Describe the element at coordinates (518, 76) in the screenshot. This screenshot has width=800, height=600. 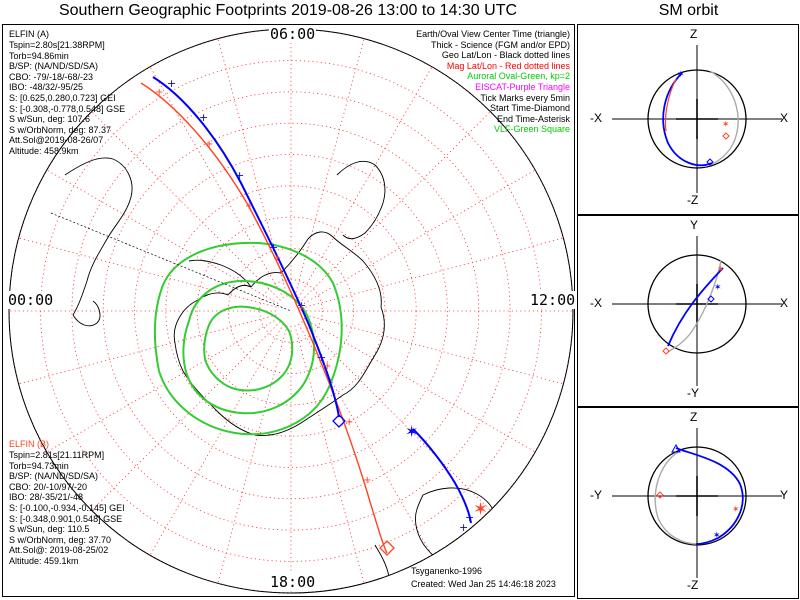
I see `legend-item: Auroral Oval-Green, kp=2` at that location.